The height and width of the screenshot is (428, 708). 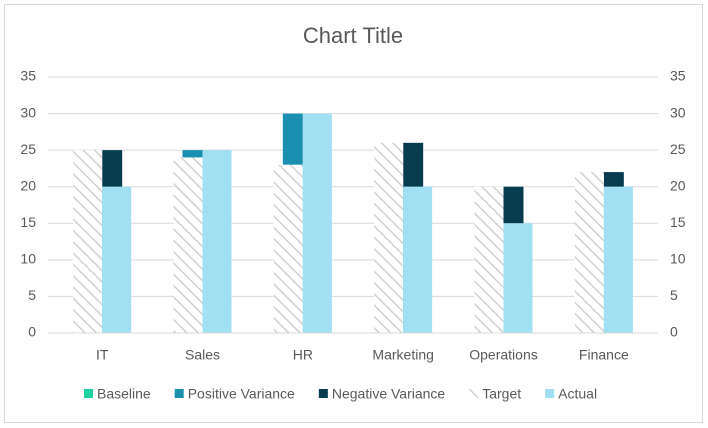 I want to click on x-tick-label: Sales, so click(x=202, y=355).